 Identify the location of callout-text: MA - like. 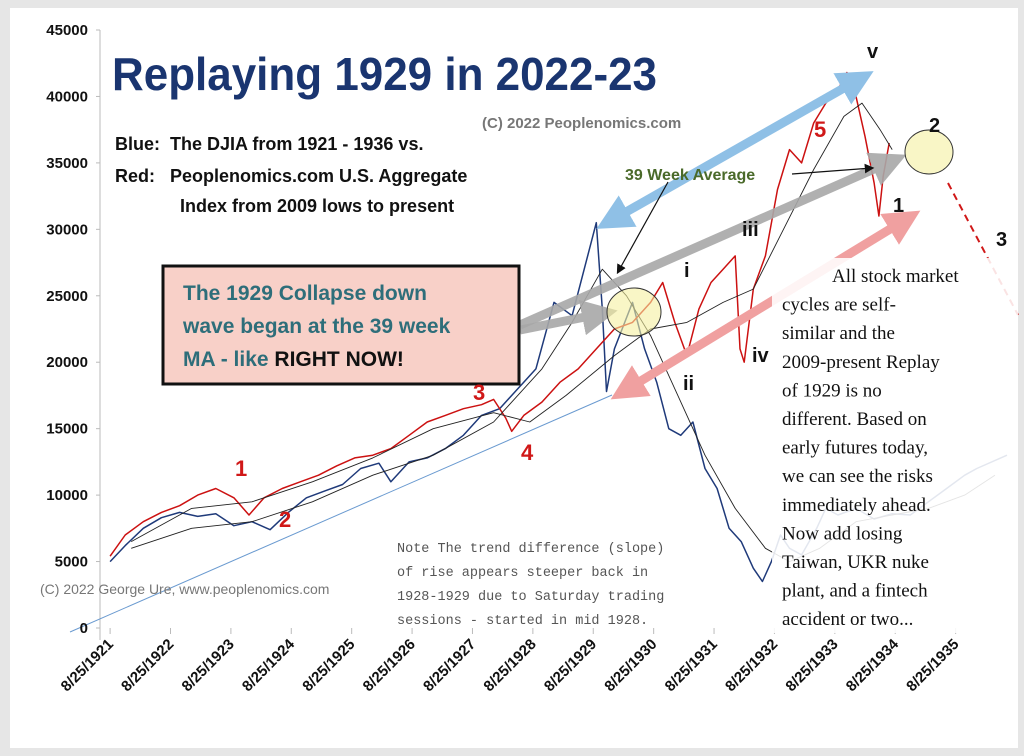
(226, 359).